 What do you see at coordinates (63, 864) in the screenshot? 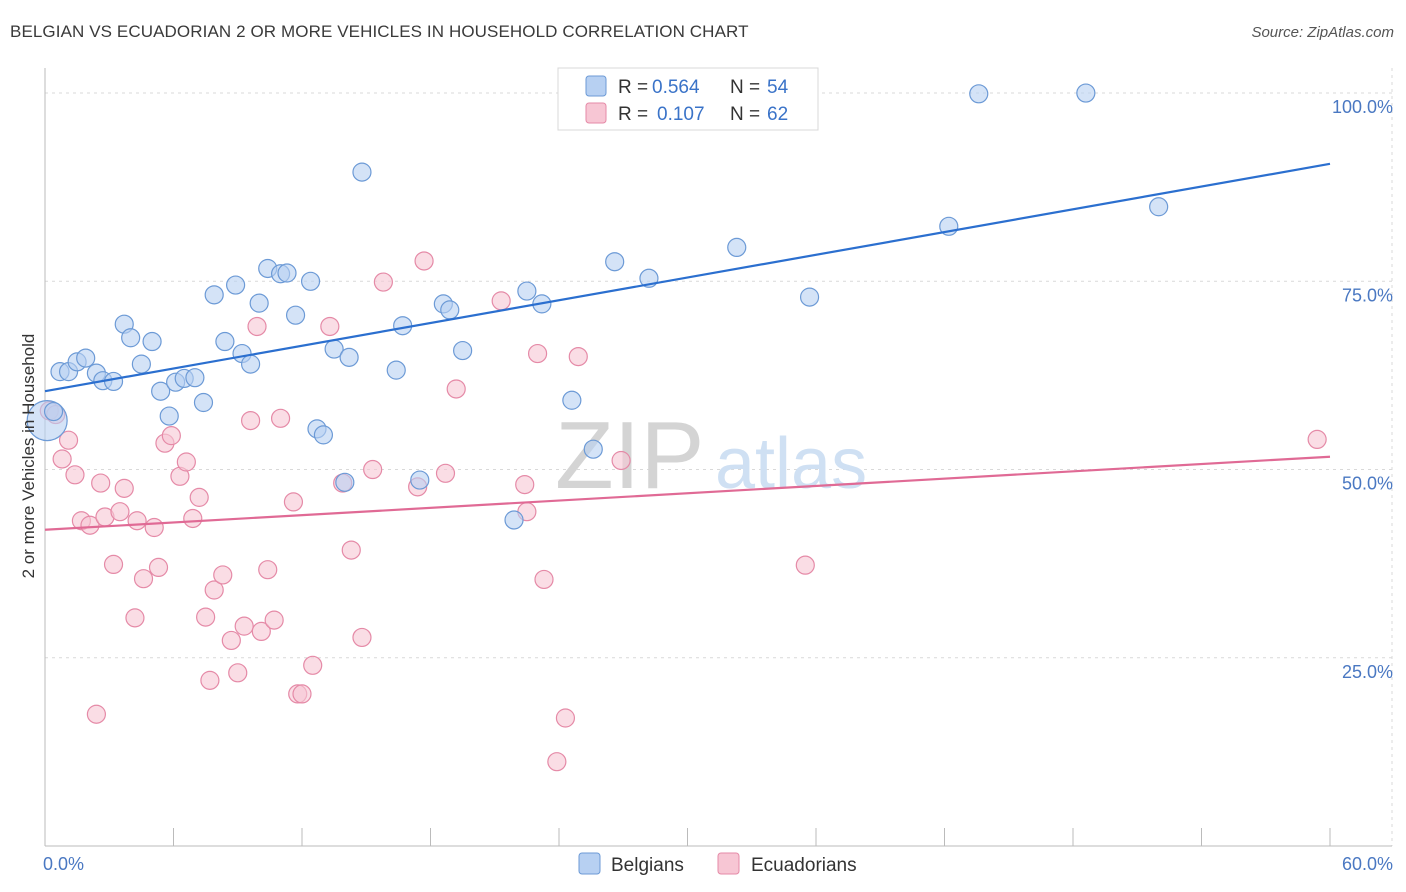
I see `x-tick-label: 0.0%` at bounding box center [63, 864].